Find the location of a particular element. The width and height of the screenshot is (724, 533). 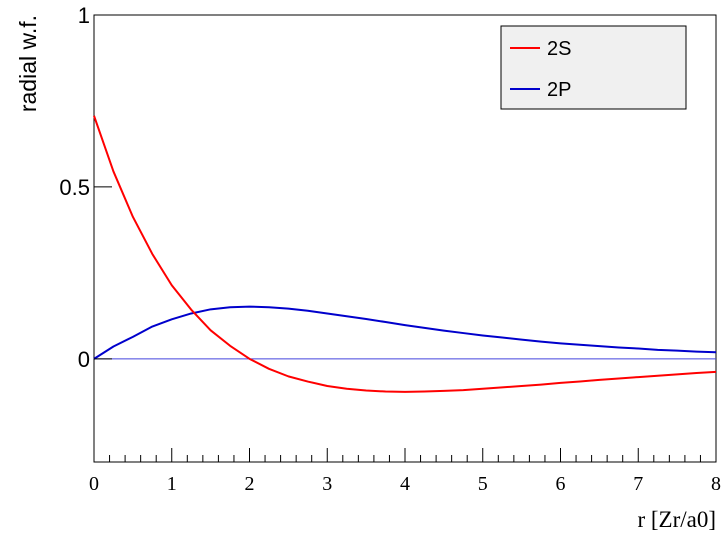

y-axis-label: radial w.f. is located at coordinates (28, 63).